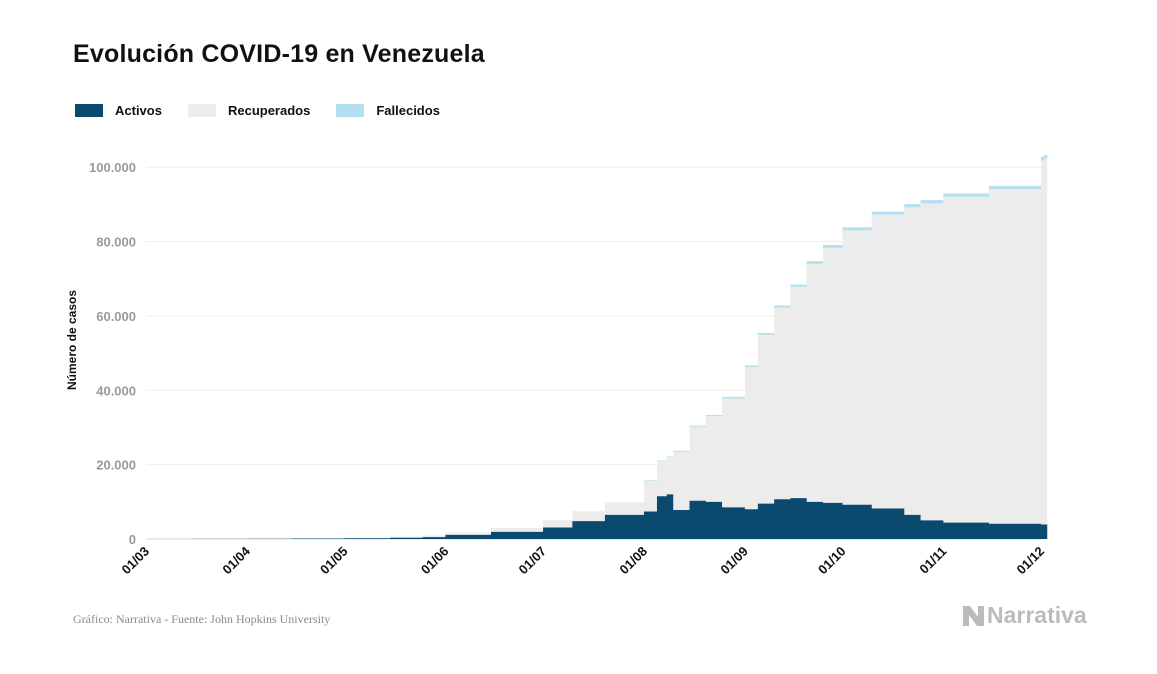 The height and width of the screenshot is (674, 1157). I want to click on legend-item-recuperados: Recuperados, so click(249, 110).